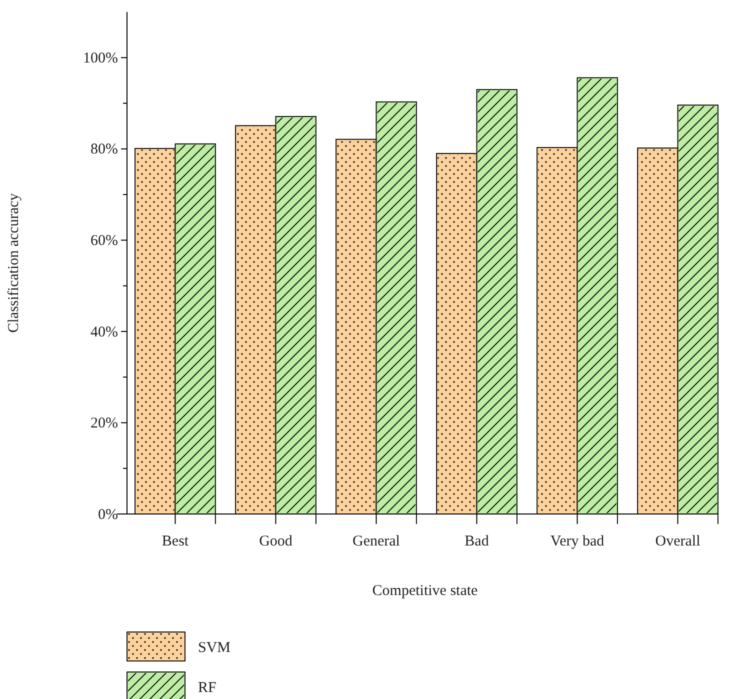 This screenshot has height=699, width=740. What do you see at coordinates (207, 688) in the screenshot?
I see `legend-label: RF` at bounding box center [207, 688].